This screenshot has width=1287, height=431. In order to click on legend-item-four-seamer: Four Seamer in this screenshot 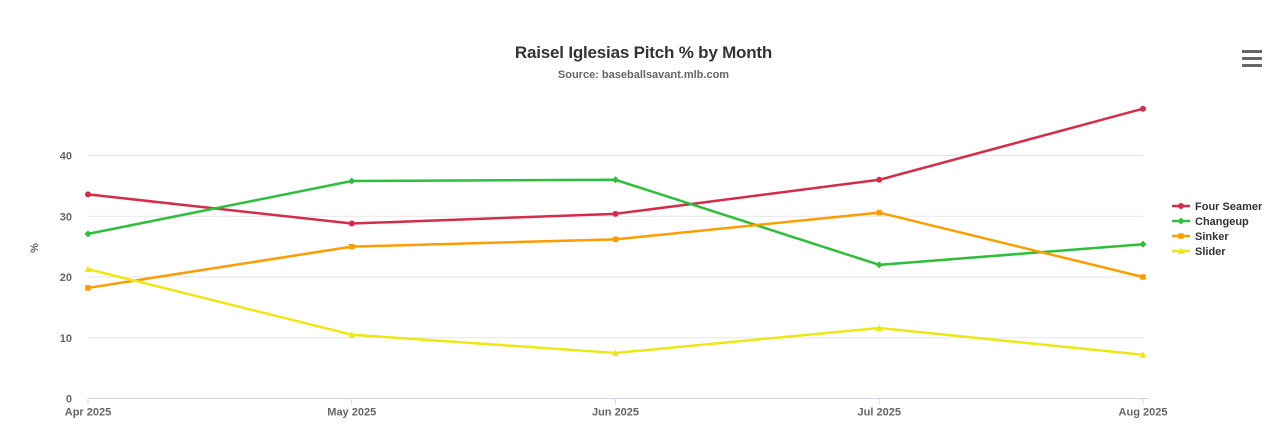, I will do `click(1217, 207)`.